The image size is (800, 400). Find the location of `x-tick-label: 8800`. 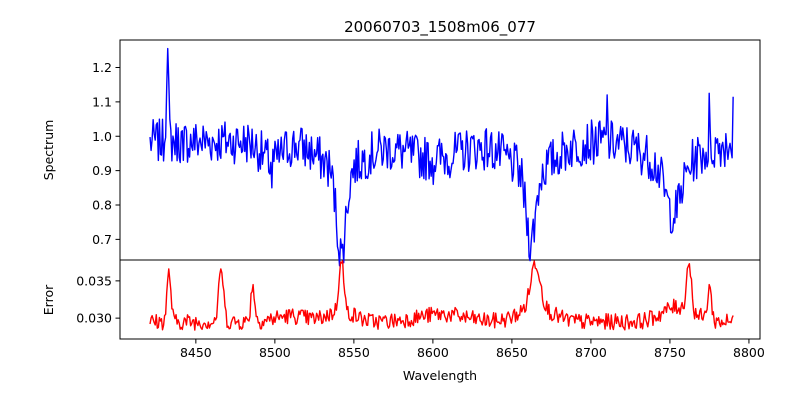

x-tick-label: 8800 is located at coordinates (749, 352).